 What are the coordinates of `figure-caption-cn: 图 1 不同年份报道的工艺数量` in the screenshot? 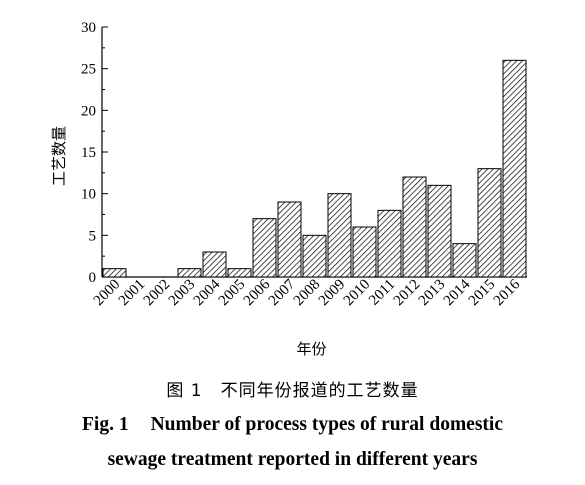 It's located at (292, 388).